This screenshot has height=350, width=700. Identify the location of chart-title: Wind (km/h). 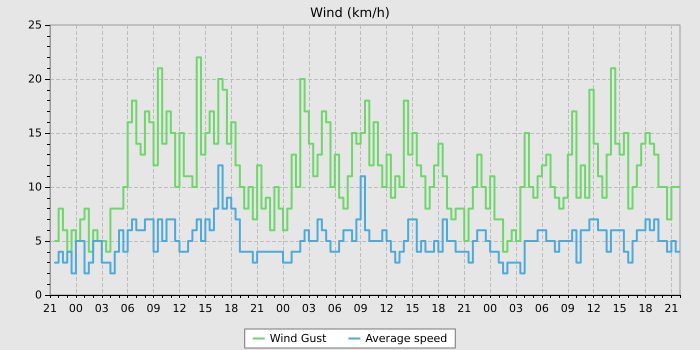
(350, 13).